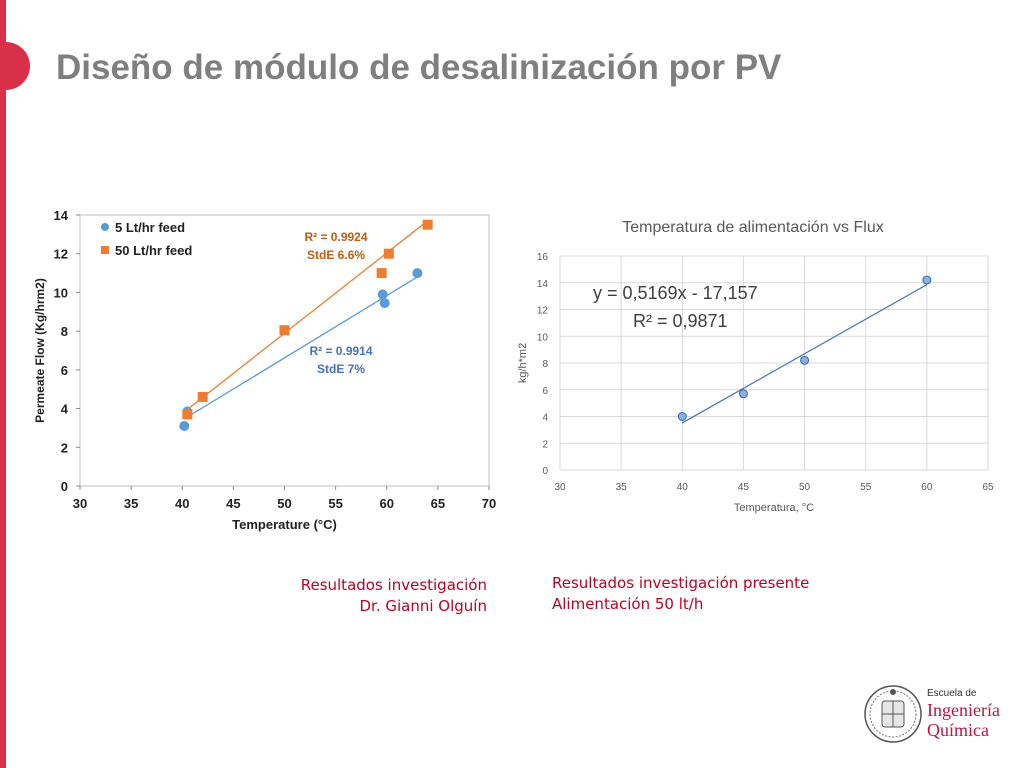 This screenshot has height=768, width=1024. Describe the element at coordinates (489, 503) in the screenshot. I see `x-tick-label: 70` at that location.